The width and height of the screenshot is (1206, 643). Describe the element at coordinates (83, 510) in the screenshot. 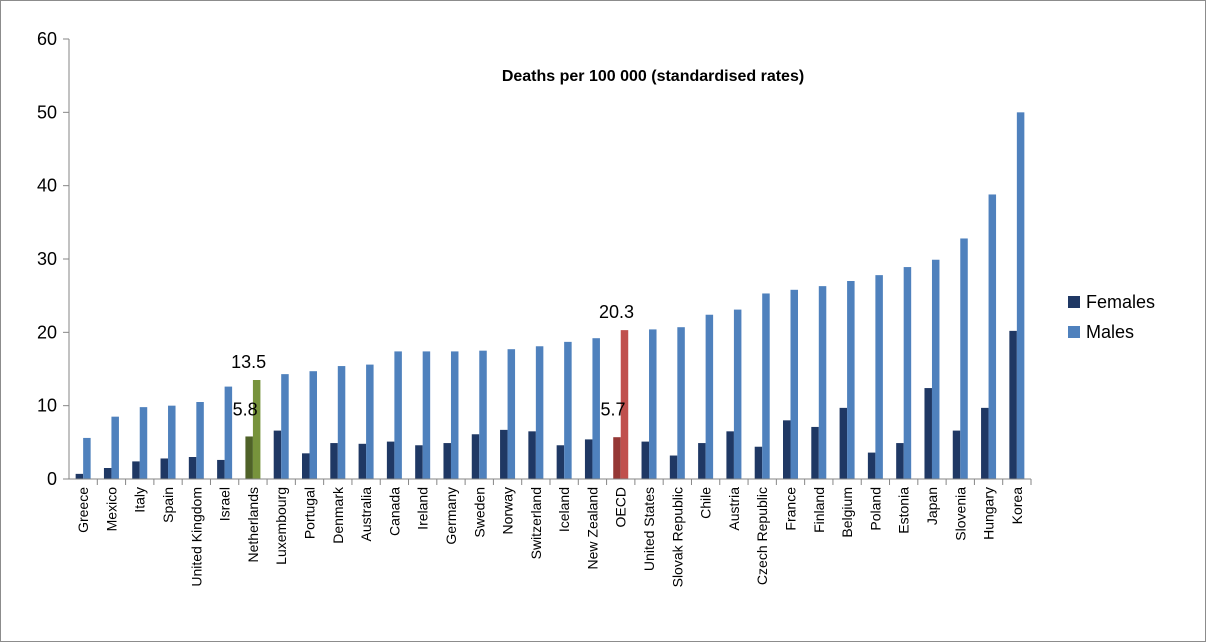

I see `x-tick-label: Greece` at that location.